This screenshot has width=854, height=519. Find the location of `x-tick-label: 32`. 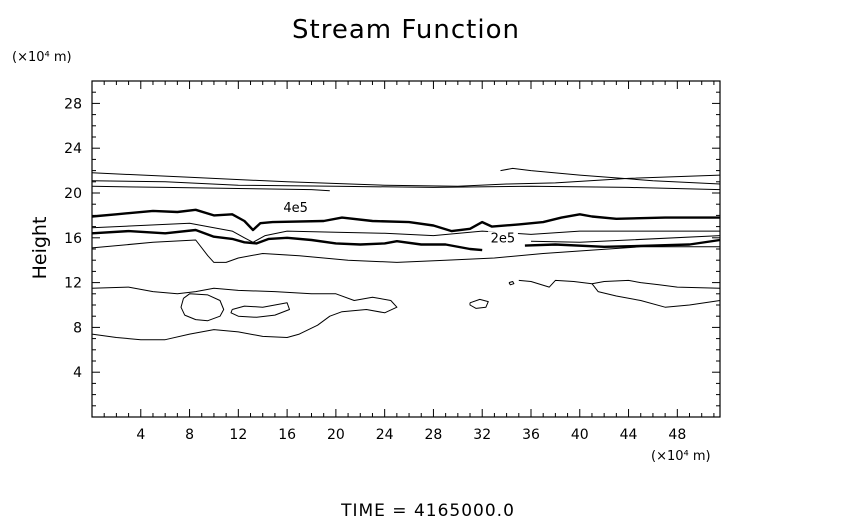

x-tick-label: 32 is located at coordinates (482, 435).